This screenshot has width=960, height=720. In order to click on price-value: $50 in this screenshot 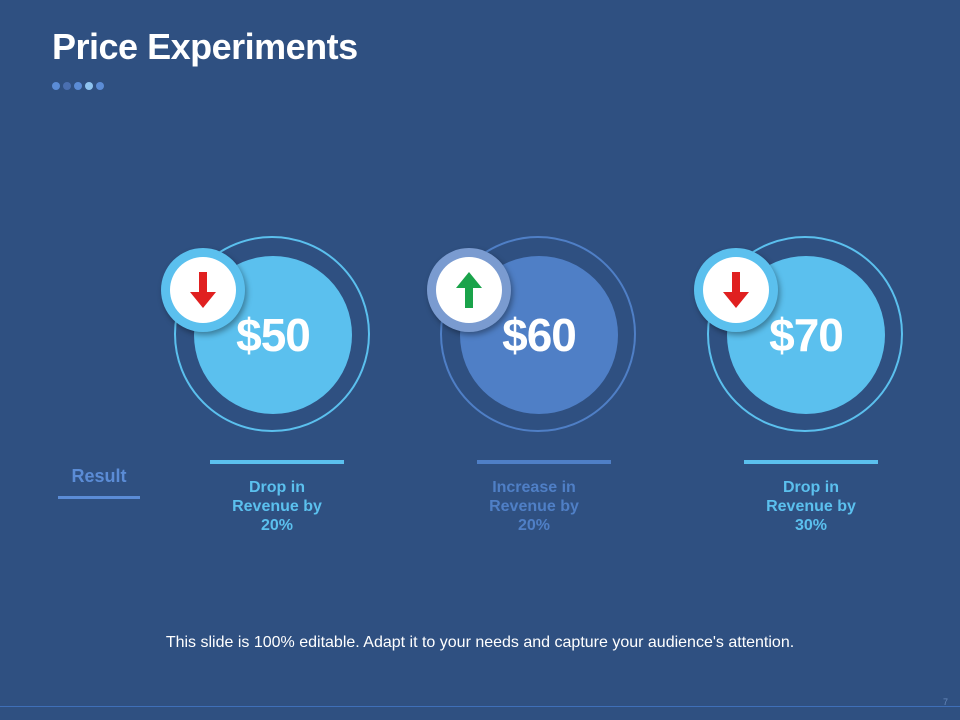, I will do `click(273, 335)`.